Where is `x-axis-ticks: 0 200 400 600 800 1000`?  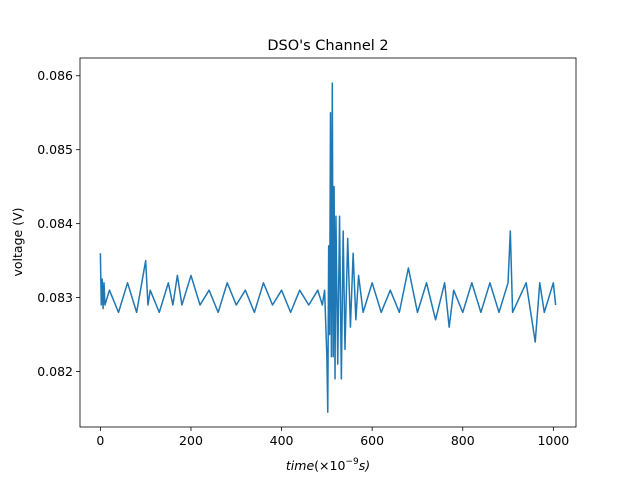
x-axis-ticks: 0 200 400 600 800 1000 is located at coordinates (332, 437).